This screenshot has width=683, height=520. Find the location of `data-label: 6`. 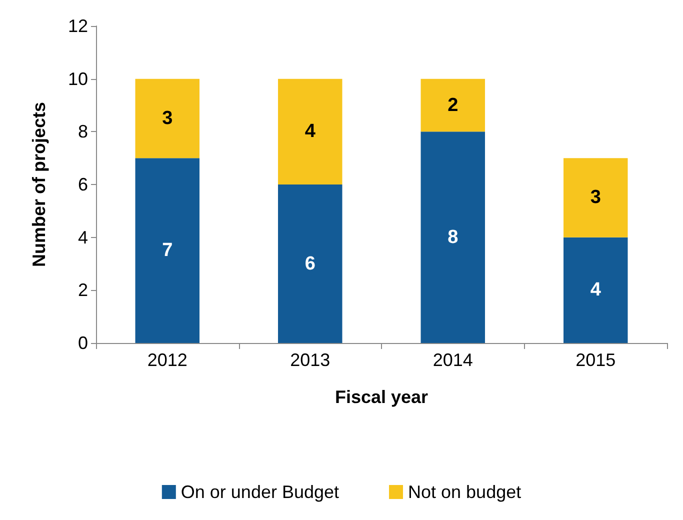

data-label: 6 is located at coordinates (310, 263).